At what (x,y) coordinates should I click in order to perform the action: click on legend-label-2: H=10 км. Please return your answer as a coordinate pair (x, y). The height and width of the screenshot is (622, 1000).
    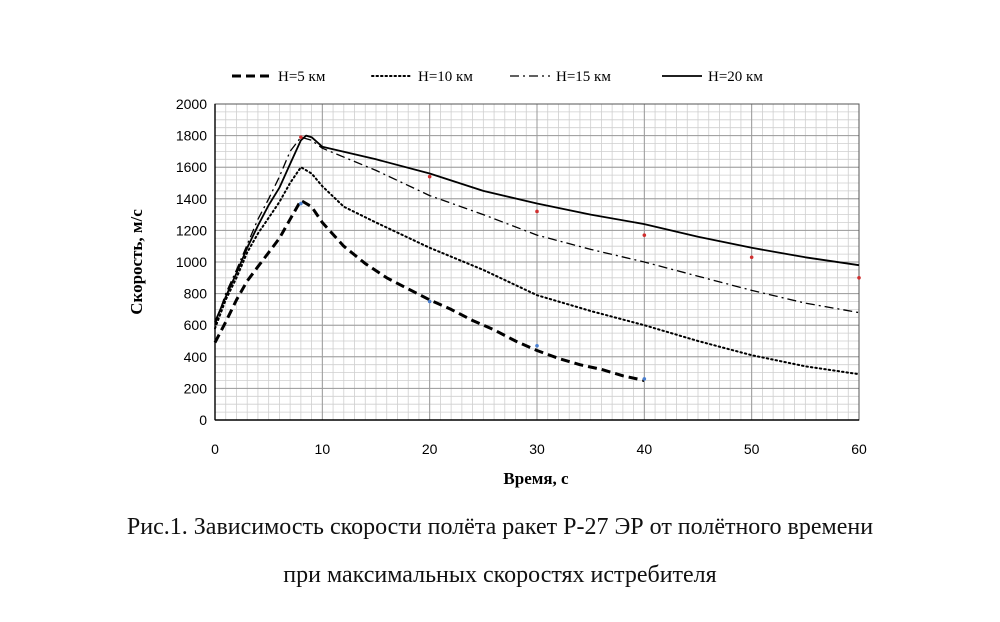
    Looking at the image, I should click on (445, 77).